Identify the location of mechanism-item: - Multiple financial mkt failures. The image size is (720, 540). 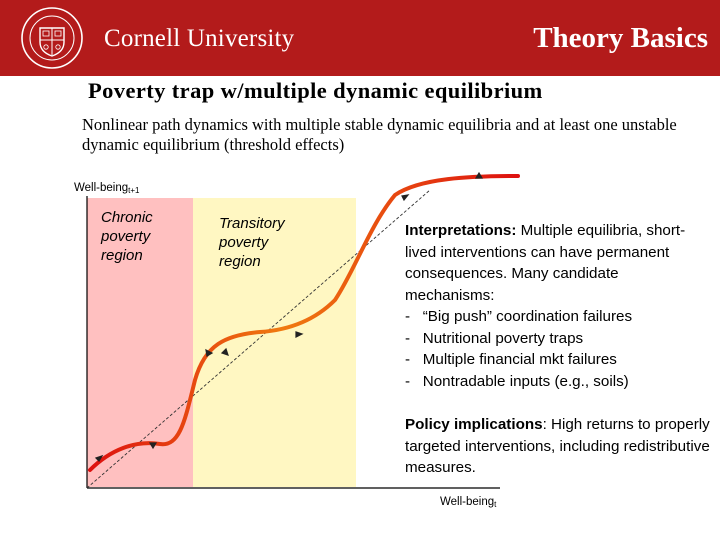
(511, 359).